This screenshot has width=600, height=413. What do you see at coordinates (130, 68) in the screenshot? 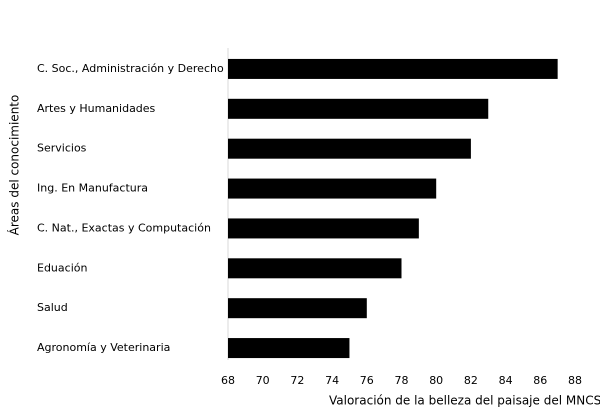
I see `y-tick-label: C. Soc., Administración y Derecho` at bounding box center [130, 68].